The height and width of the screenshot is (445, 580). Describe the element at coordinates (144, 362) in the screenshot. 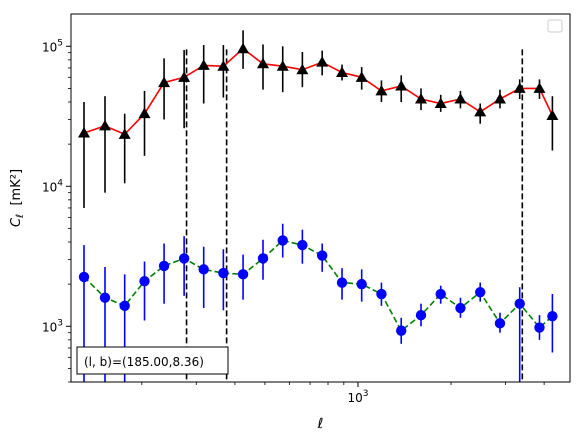

I see `annotation-text: (l, b)=(185.00,8.36)` at that location.